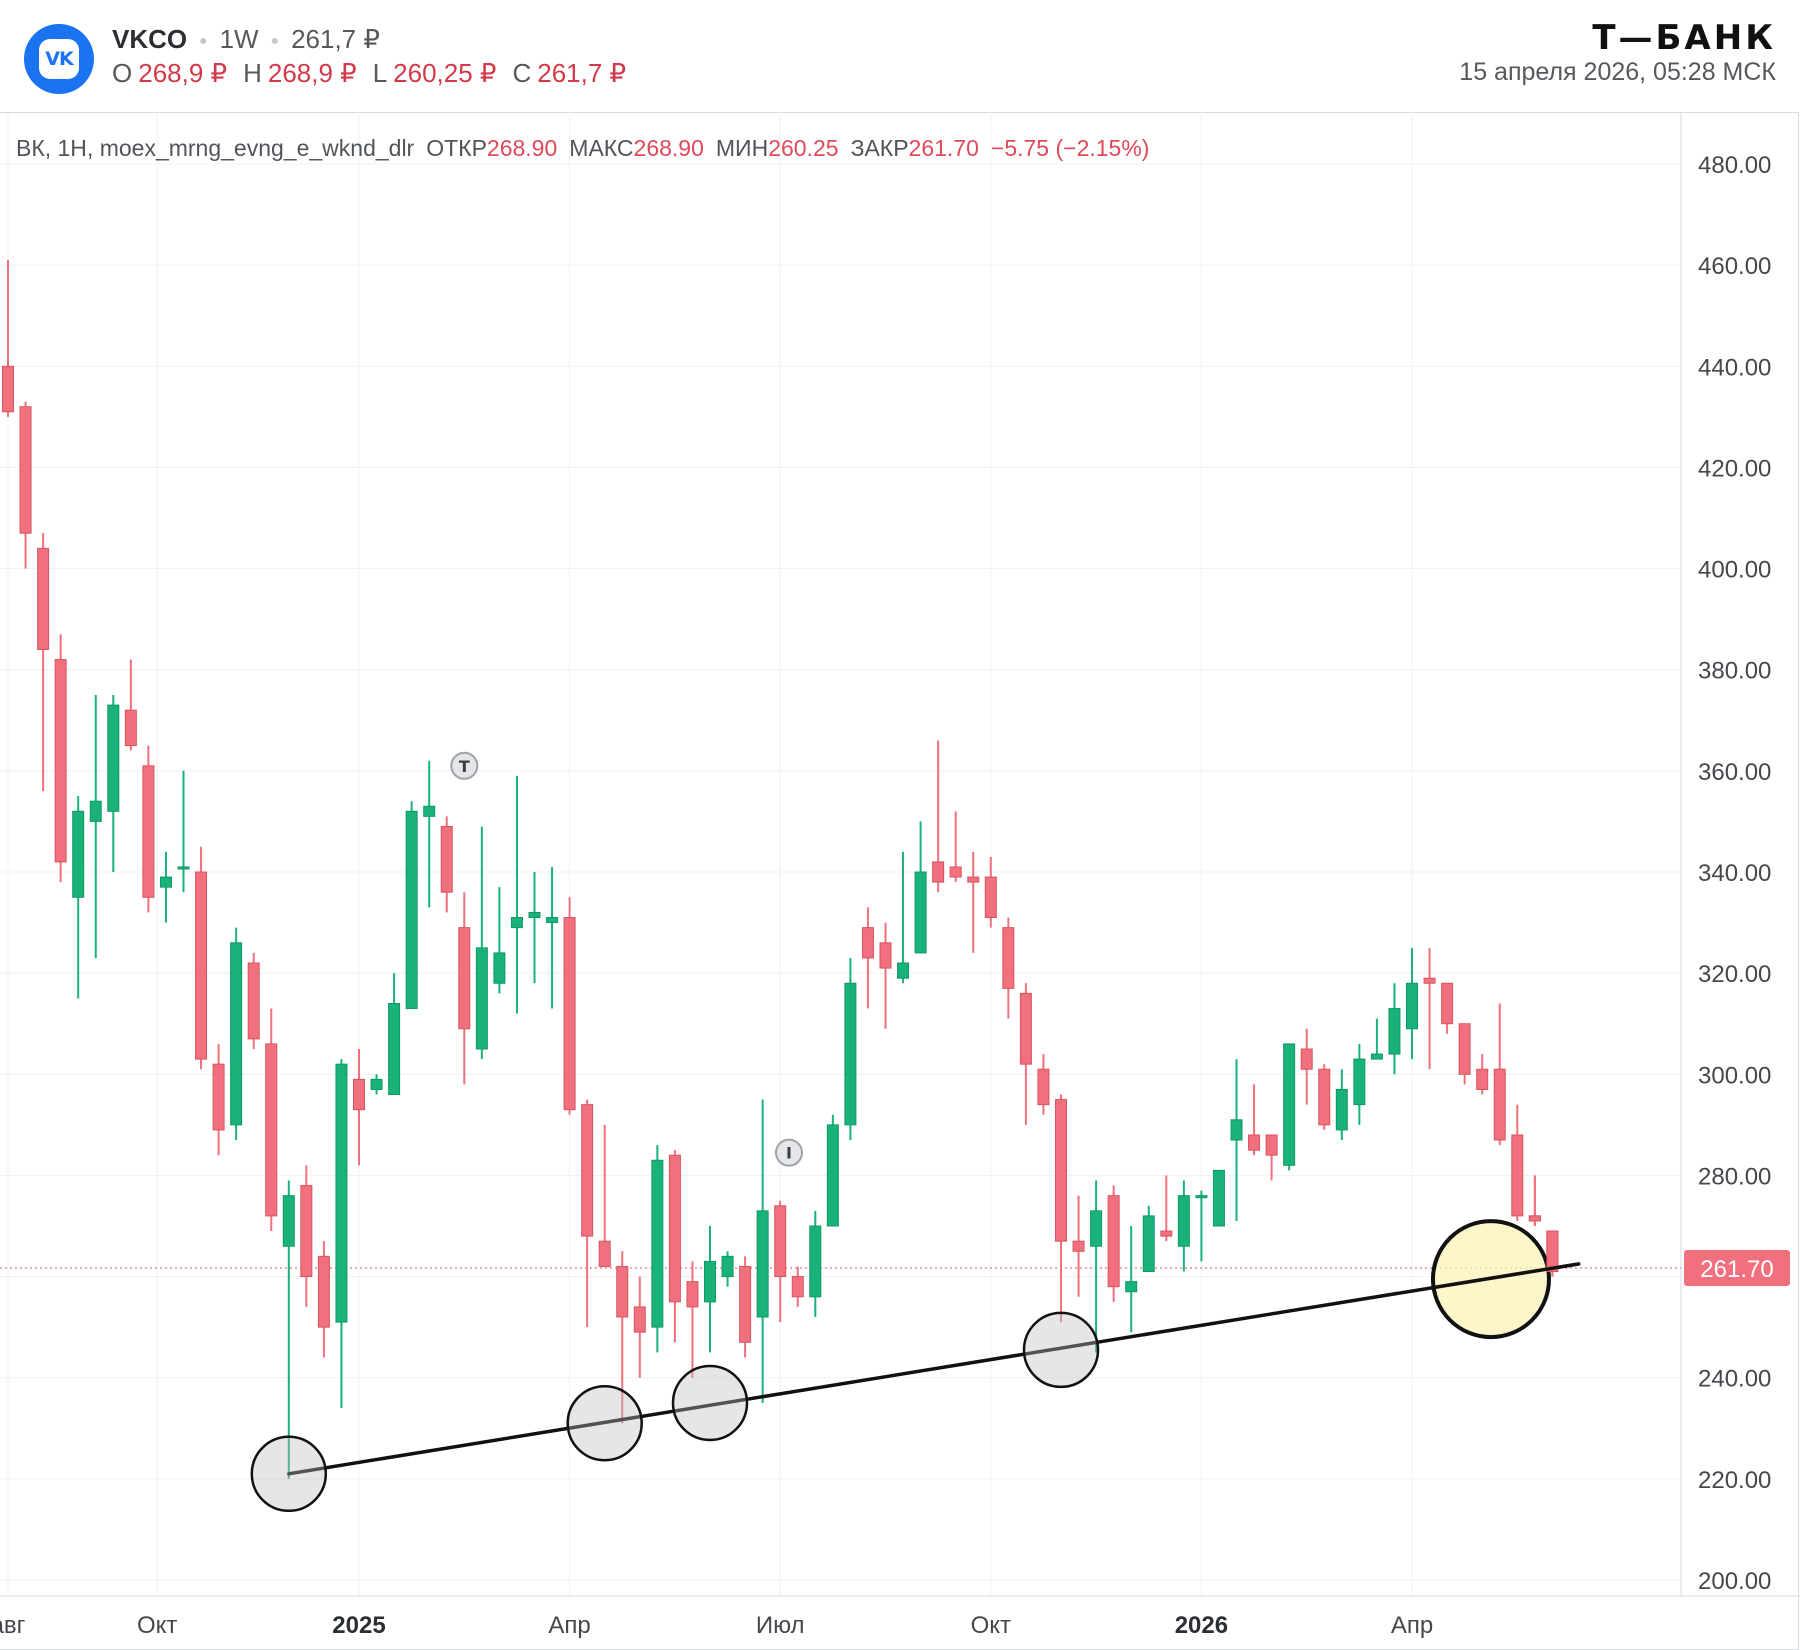 This screenshot has width=1800, height=1650. What do you see at coordinates (914, 148) in the screenshot?
I see `legend-close: ЗАКР261.70` at bounding box center [914, 148].